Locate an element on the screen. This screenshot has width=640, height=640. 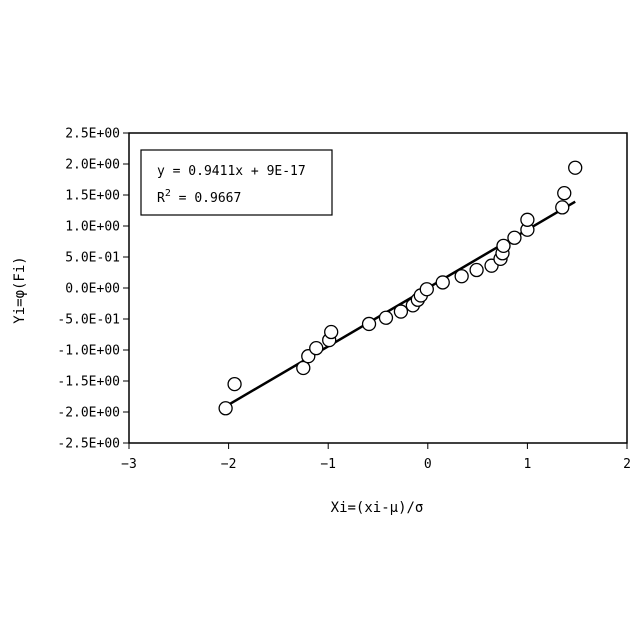
y-tick-label: 0.0E+00 is located at coordinates (92, 289).